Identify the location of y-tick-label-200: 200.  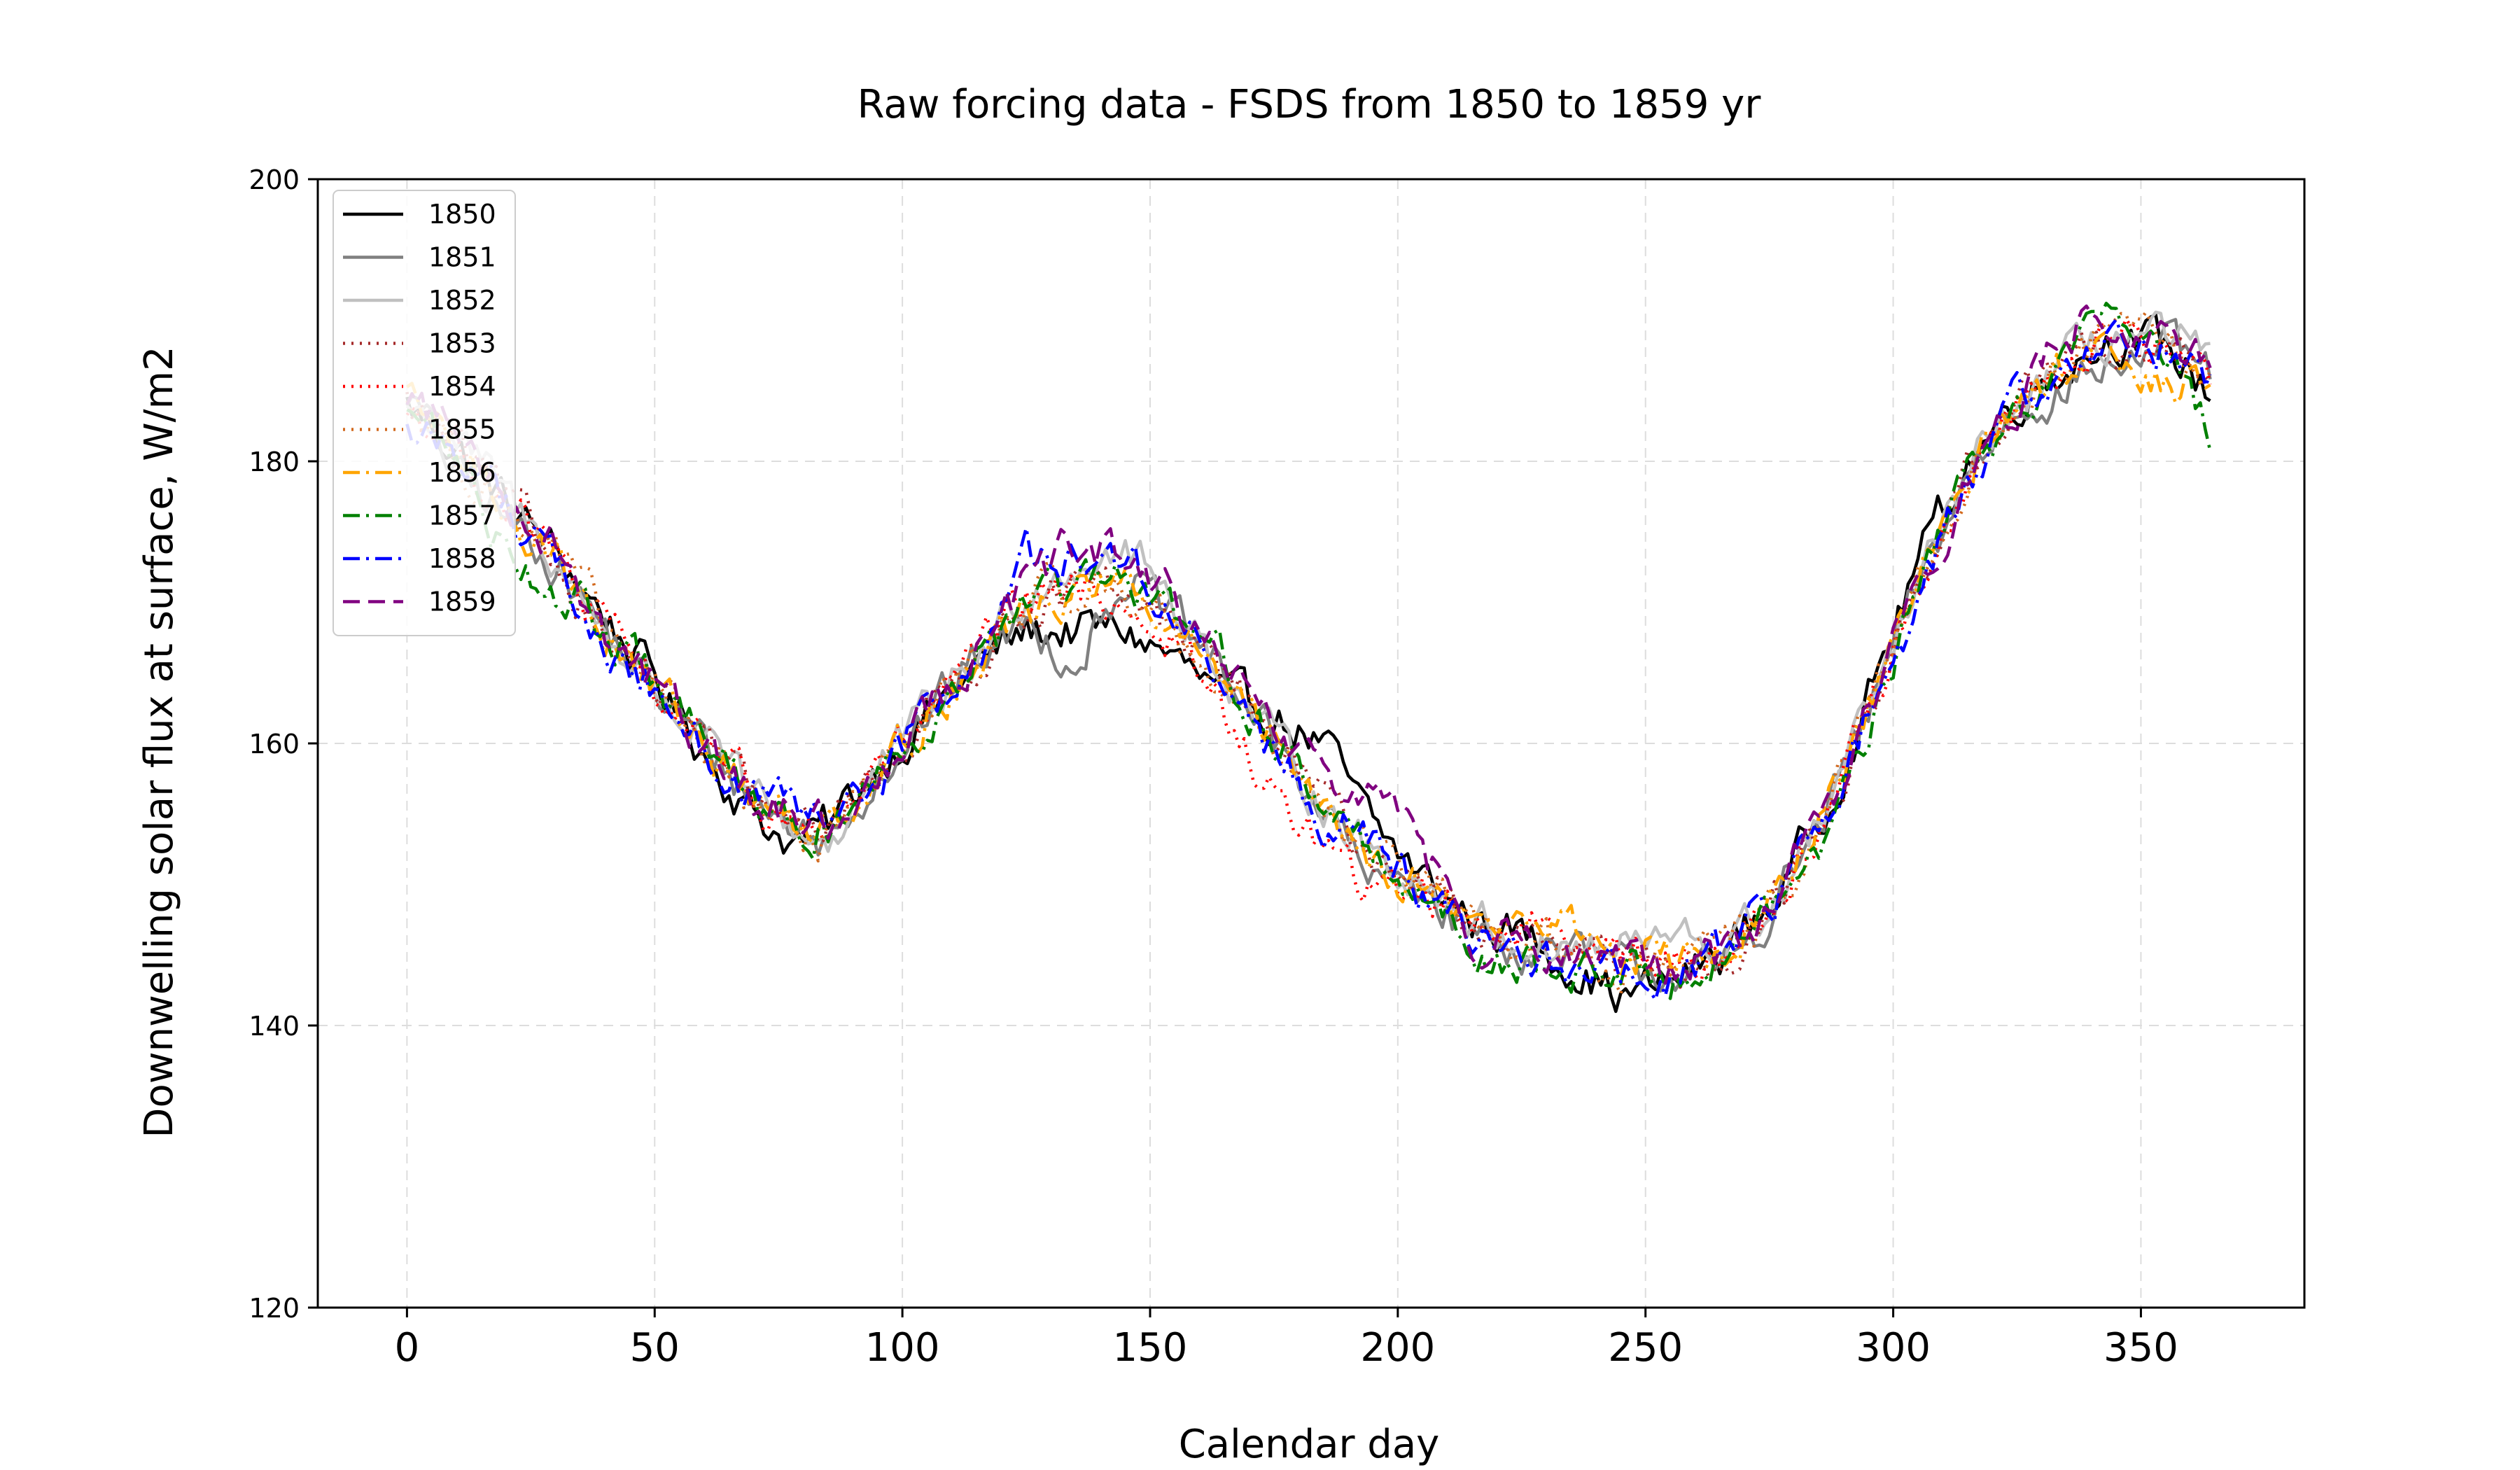
(274, 179).